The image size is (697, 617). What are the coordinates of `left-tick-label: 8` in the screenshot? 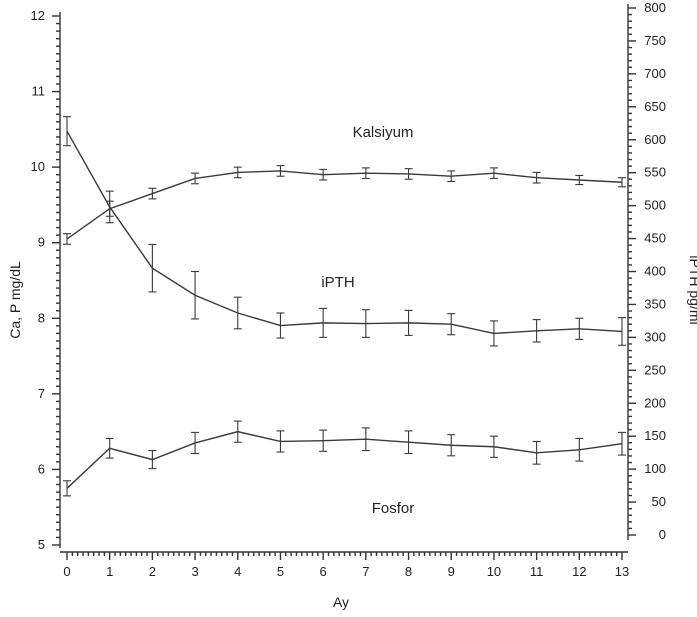 It's located at (41, 317).